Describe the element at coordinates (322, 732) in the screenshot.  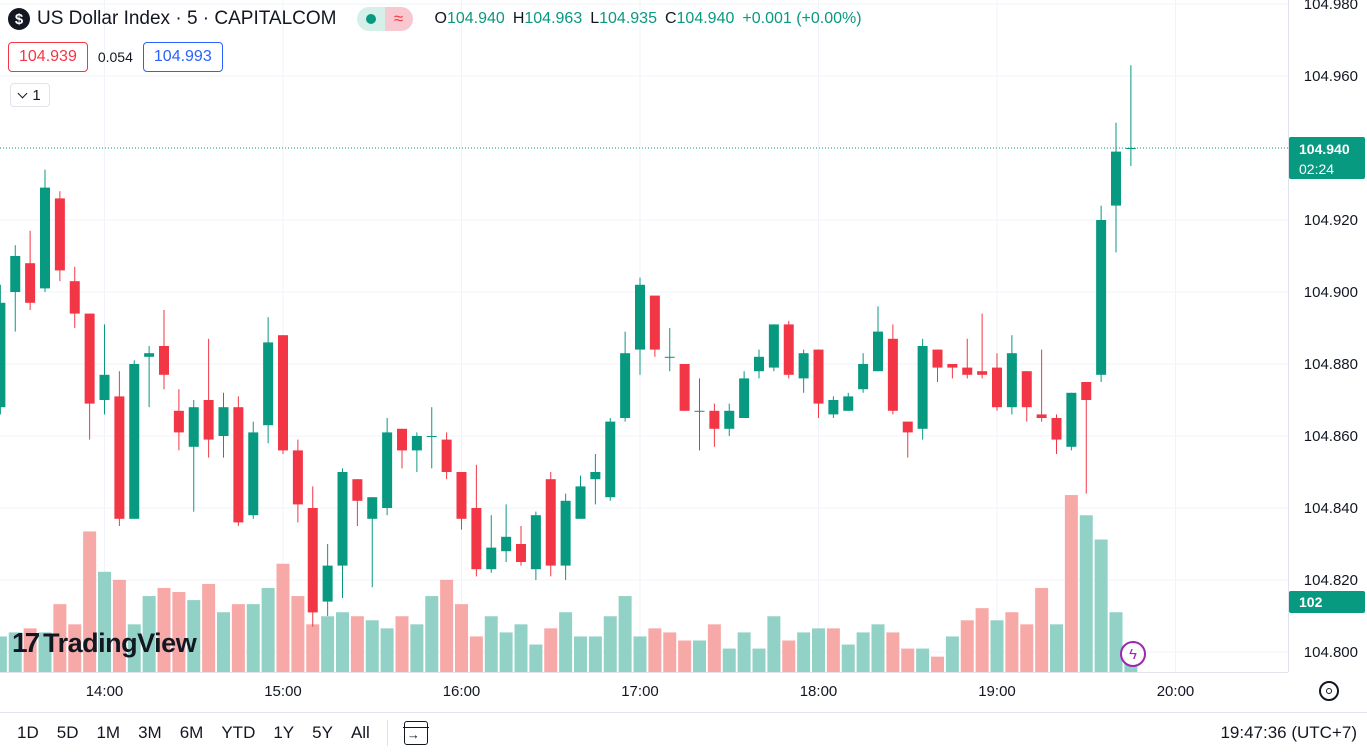
I see `range-5y: 5Y` at that location.